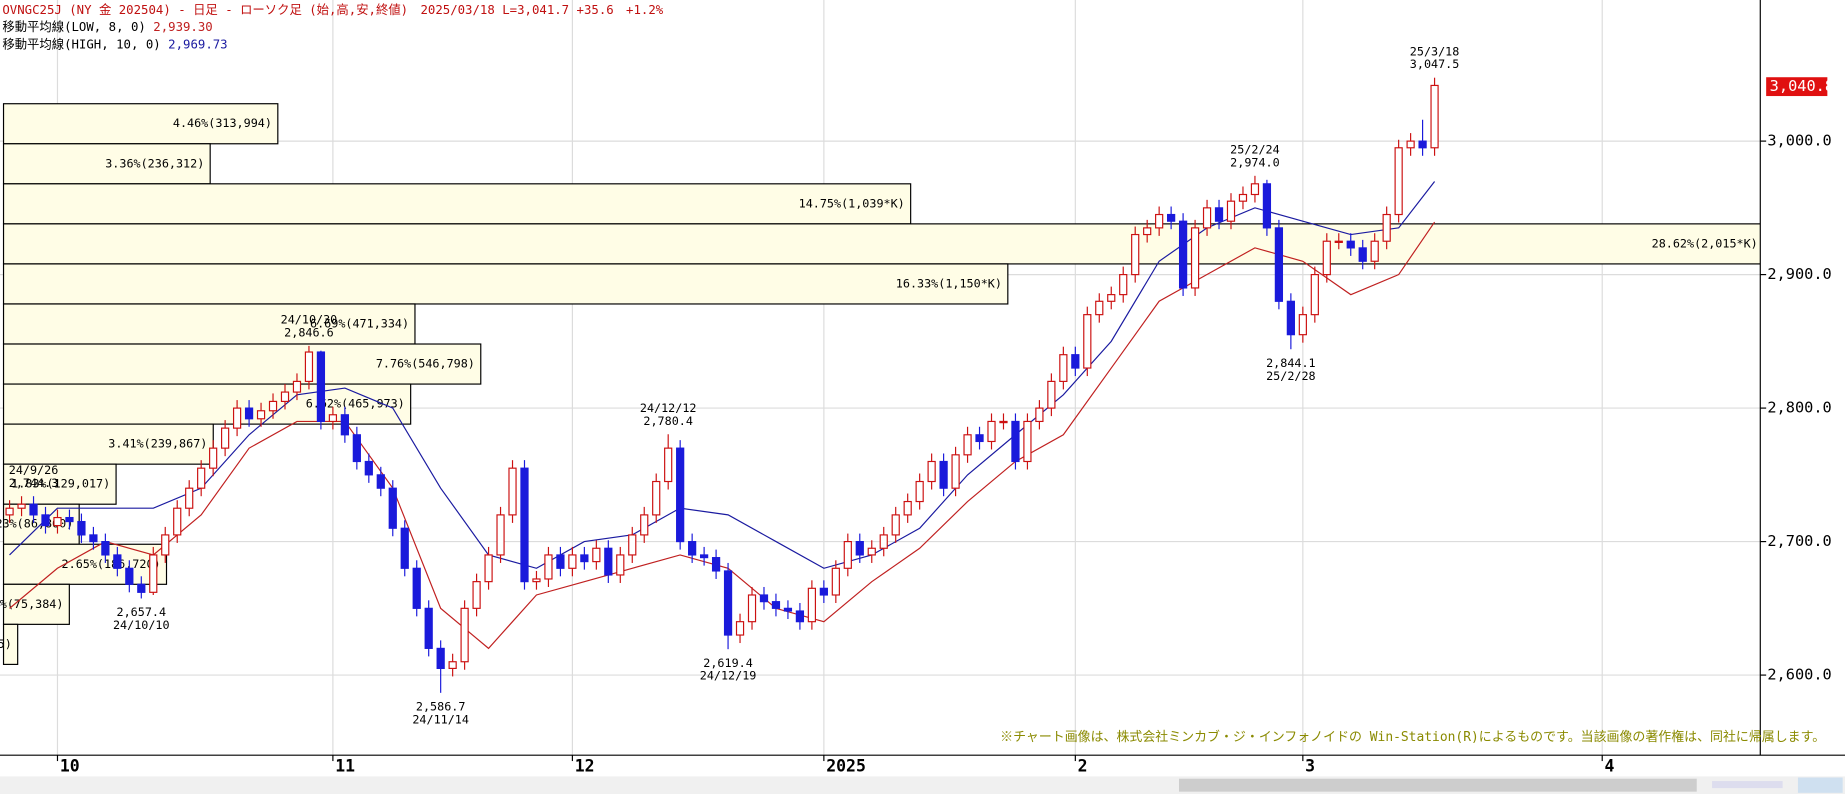 The width and height of the screenshot is (1845, 794). What do you see at coordinates (309, 332) in the screenshot?
I see `annotation: 2,846.6` at bounding box center [309, 332].